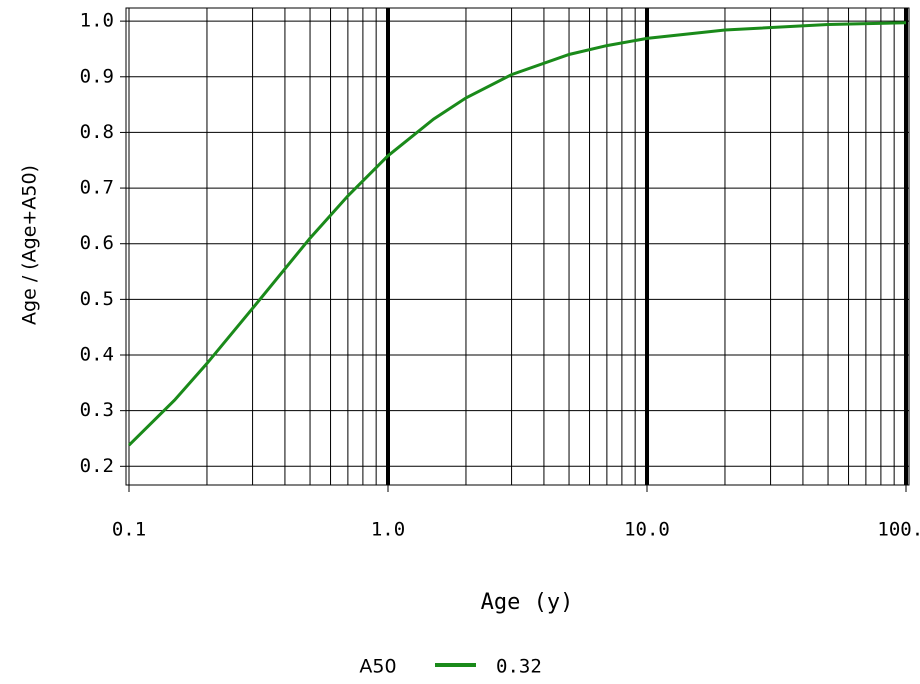 The image size is (920, 684). What do you see at coordinates (527, 602) in the screenshot?
I see `x-axis-title: Age (y)` at bounding box center [527, 602].